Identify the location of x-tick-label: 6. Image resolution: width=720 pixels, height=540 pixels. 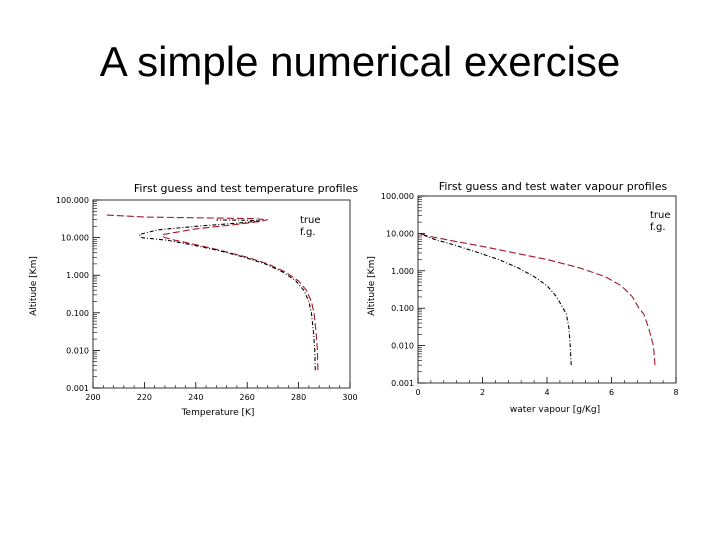
(611, 392).